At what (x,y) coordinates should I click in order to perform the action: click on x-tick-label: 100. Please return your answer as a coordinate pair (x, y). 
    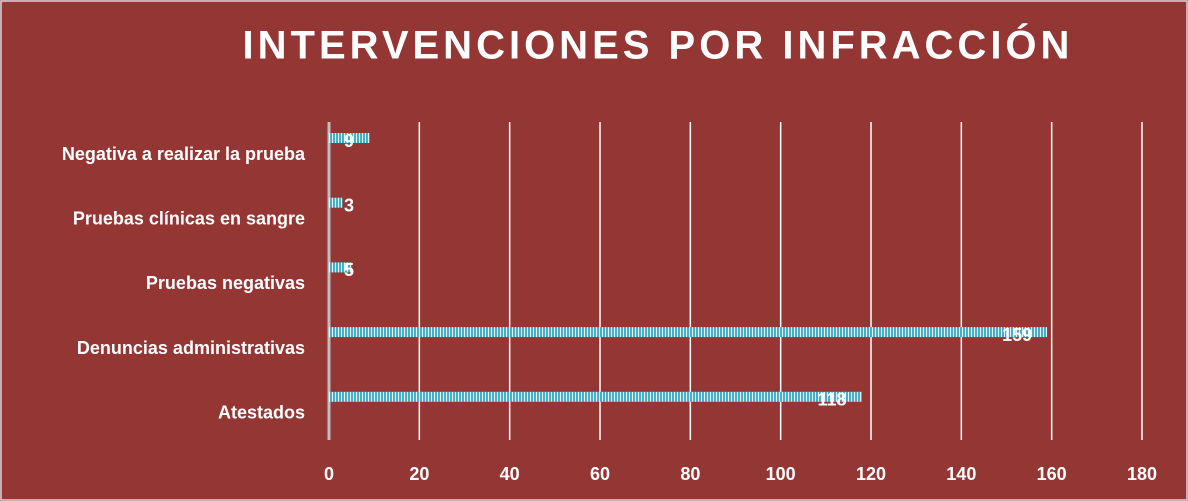
    Looking at the image, I should click on (781, 474).